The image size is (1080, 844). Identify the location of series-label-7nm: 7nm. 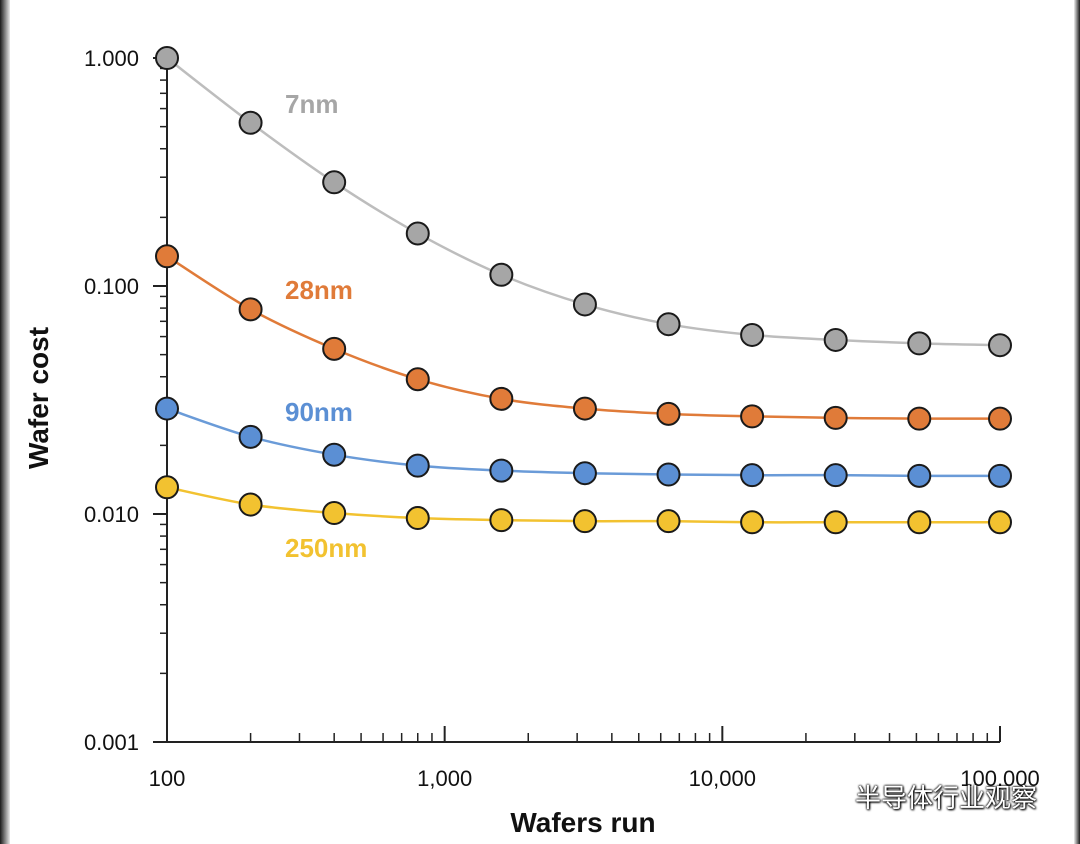
(311, 104).